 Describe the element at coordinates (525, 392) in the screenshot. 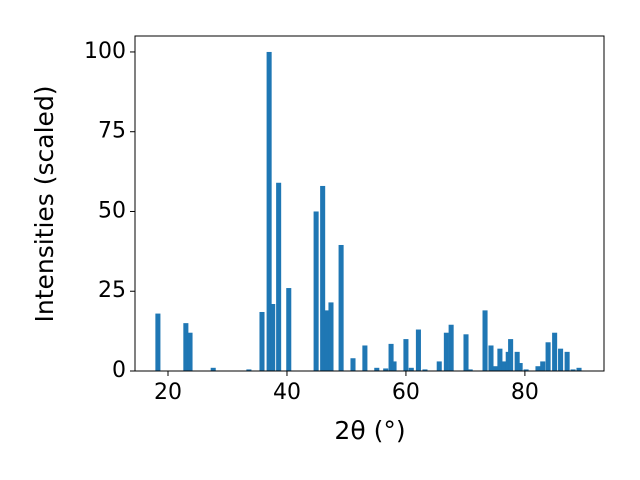

I see `x-tick-label: 80` at that location.